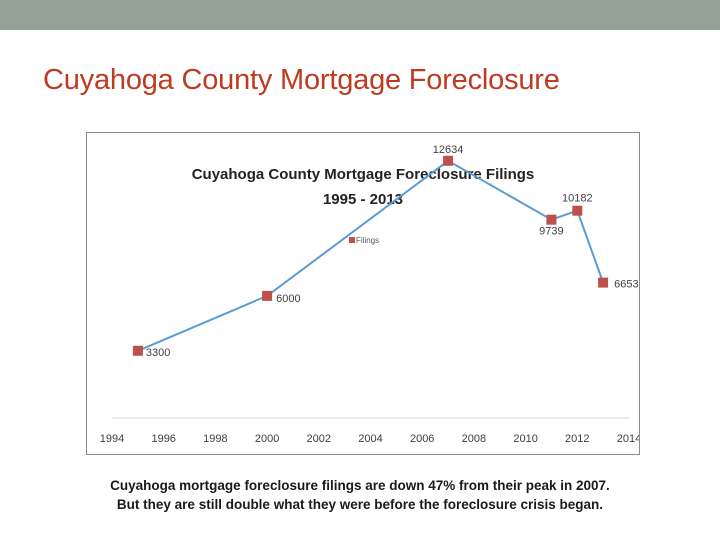 The height and width of the screenshot is (540, 720). What do you see at coordinates (448, 150) in the screenshot?
I see `data-label-2007: 12634` at bounding box center [448, 150].